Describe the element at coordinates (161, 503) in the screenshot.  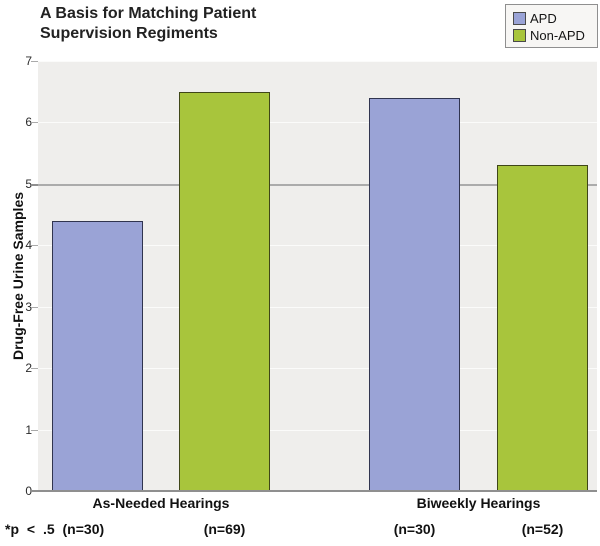
I see `category-label-as-needed-hearings: As-Needed Hearings` at that location.